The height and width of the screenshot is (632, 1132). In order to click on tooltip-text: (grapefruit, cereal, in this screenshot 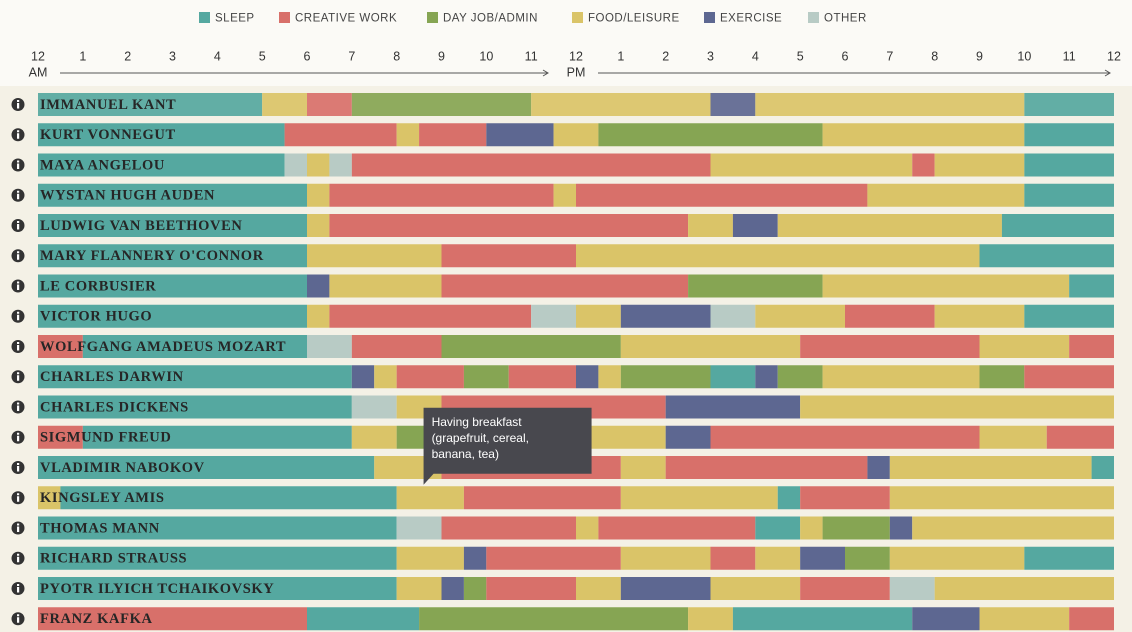, I will do `click(480, 438)`.